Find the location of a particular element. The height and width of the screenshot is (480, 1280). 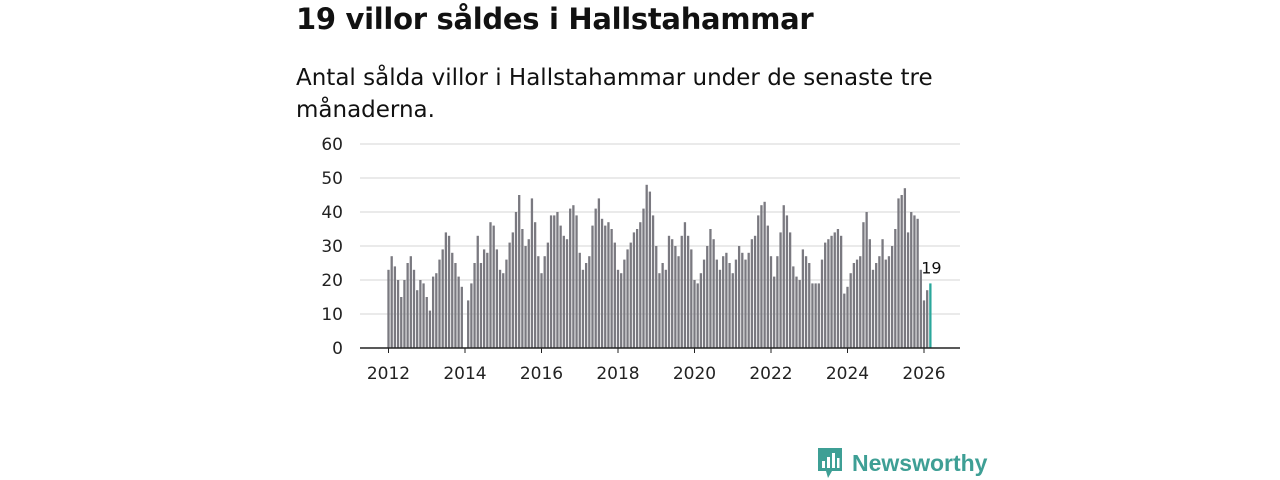

y-tick-label: 20 is located at coordinates (332, 281).